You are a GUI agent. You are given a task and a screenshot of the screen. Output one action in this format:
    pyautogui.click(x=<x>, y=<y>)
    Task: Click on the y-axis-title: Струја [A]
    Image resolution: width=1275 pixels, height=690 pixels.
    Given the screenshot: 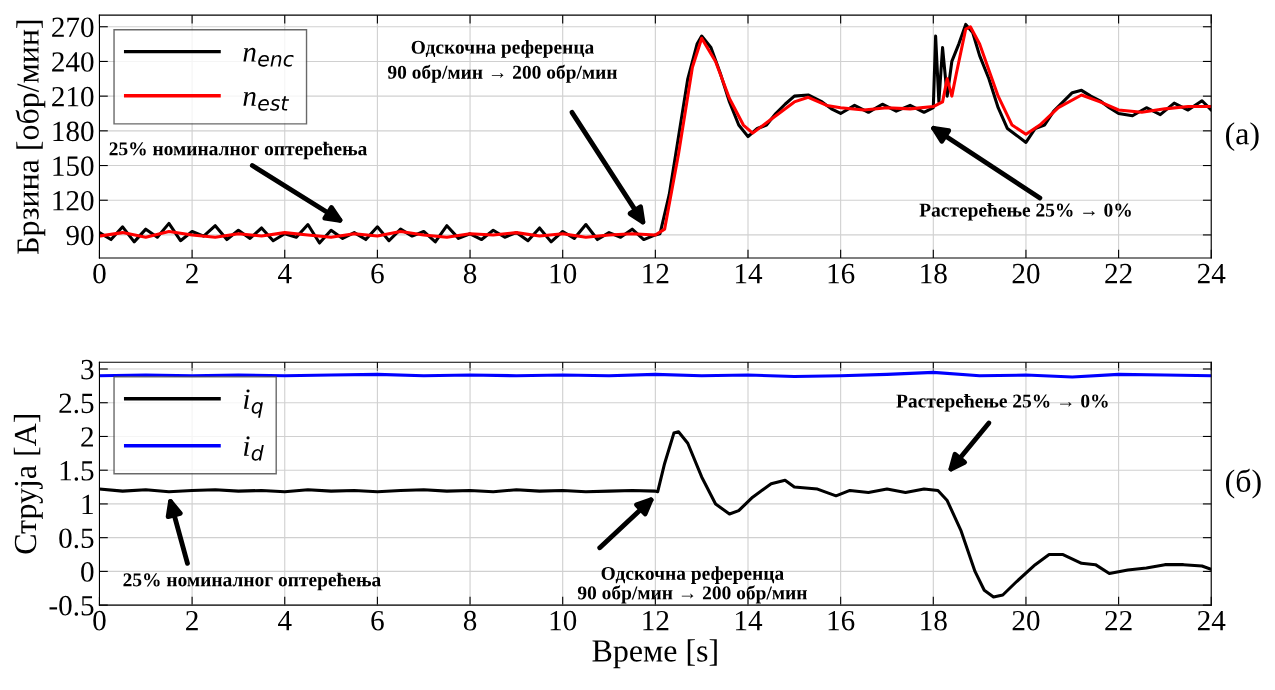 What is the action you would take?
    pyautogui.click(x=28, y=484)
    